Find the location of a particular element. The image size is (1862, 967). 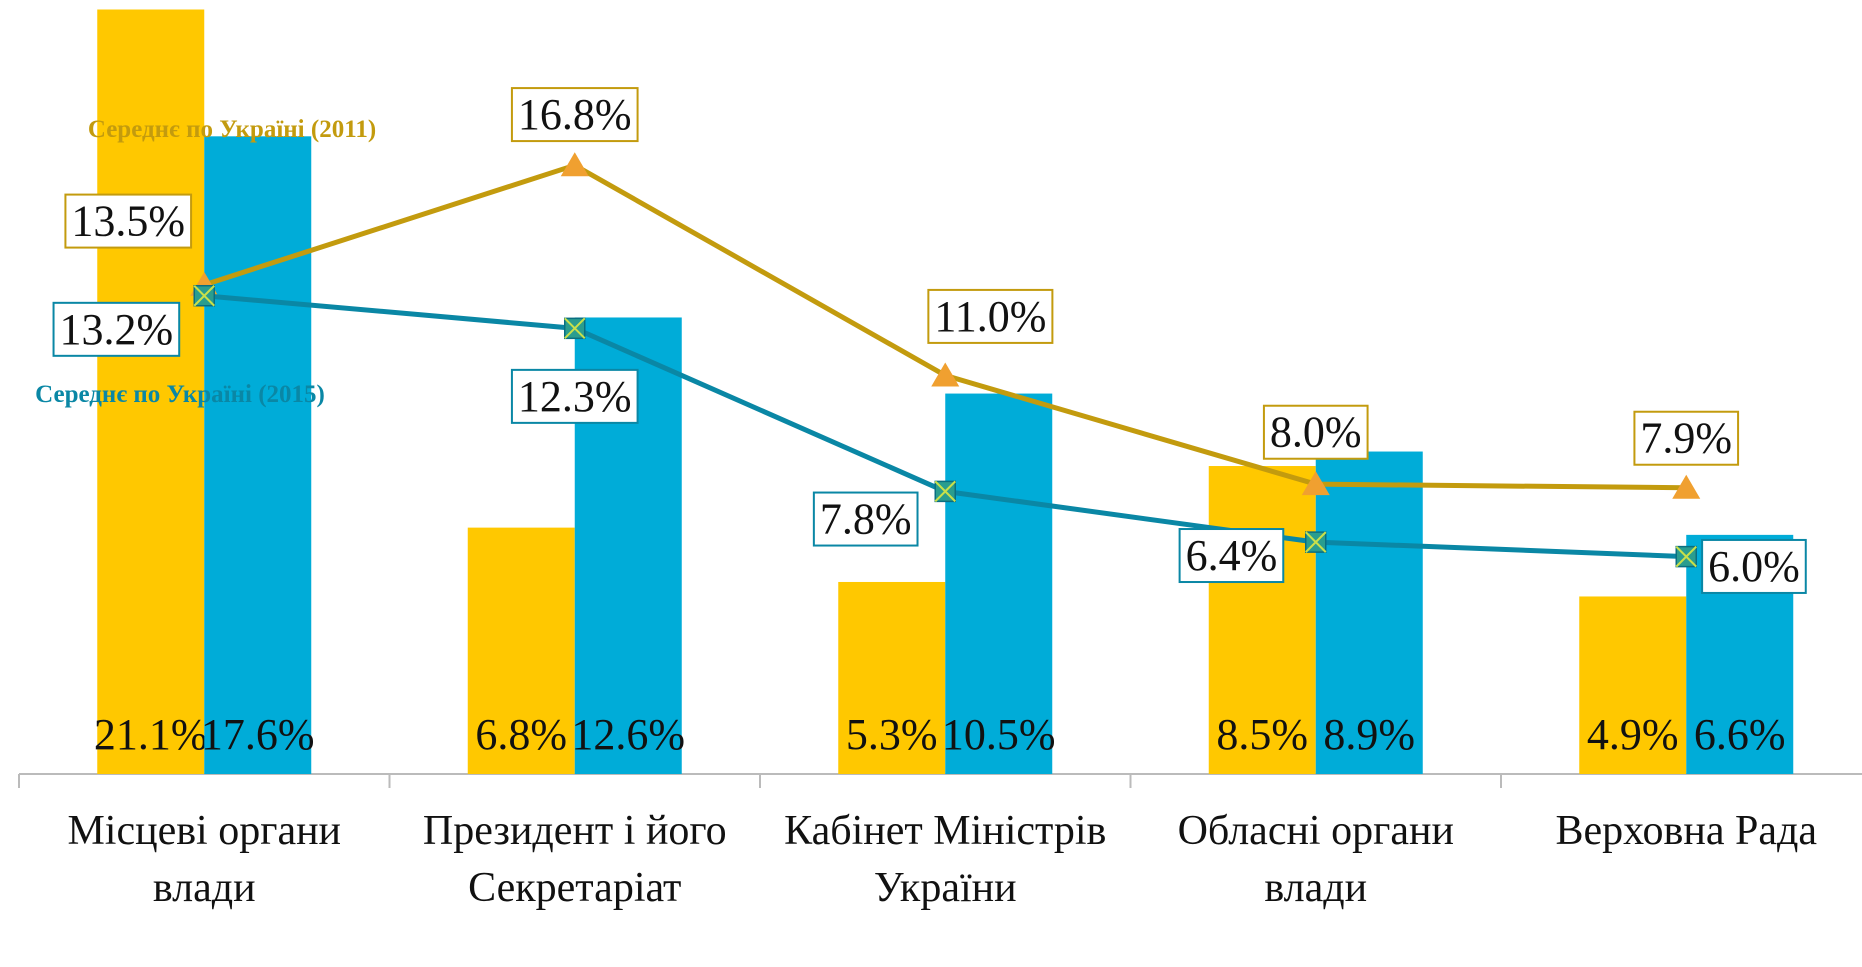

value-label: 13.2% is located at coordinates (116, 329).